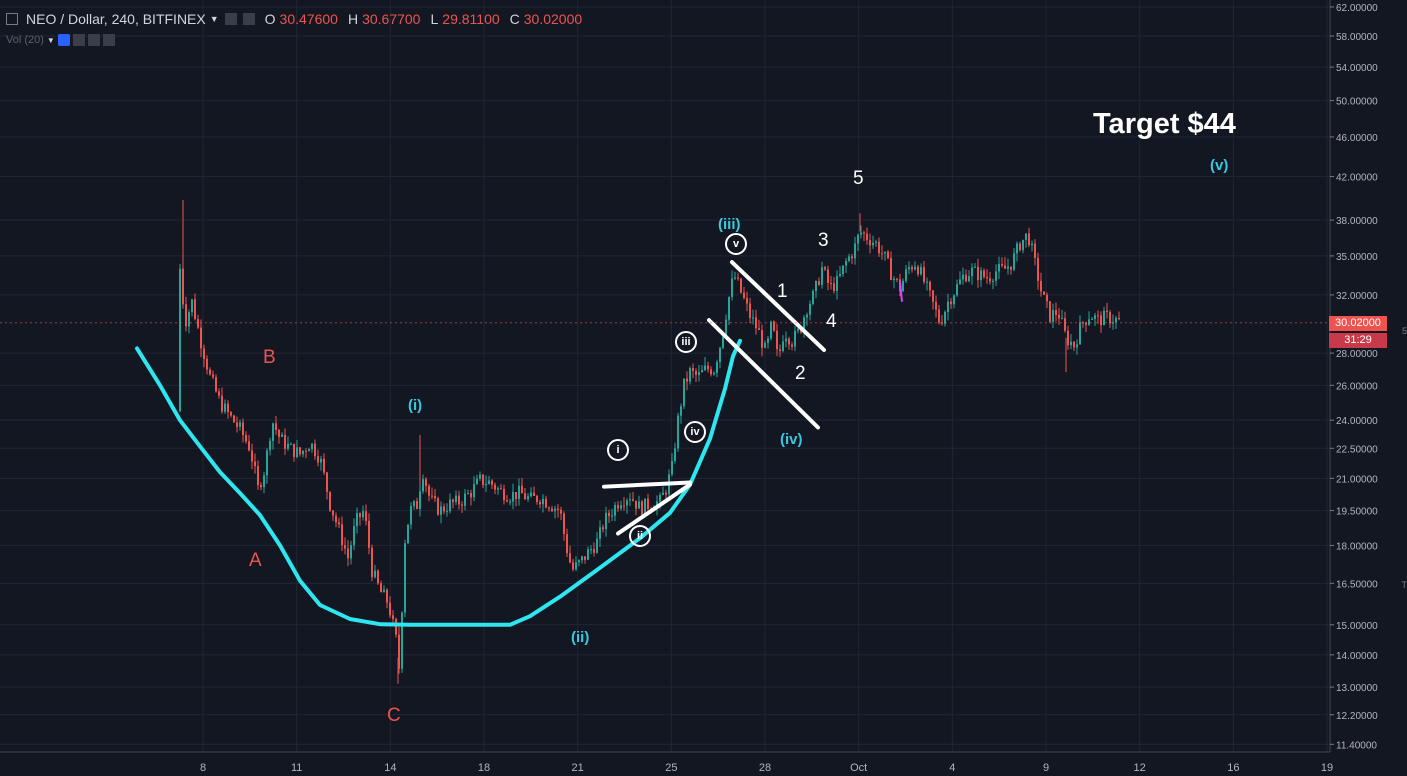 This screenshot has width=1407, height=776. What do you see at coordinates (108, 40) in the screenshot?
I see `close-icon` at bounding box center [108, 40].